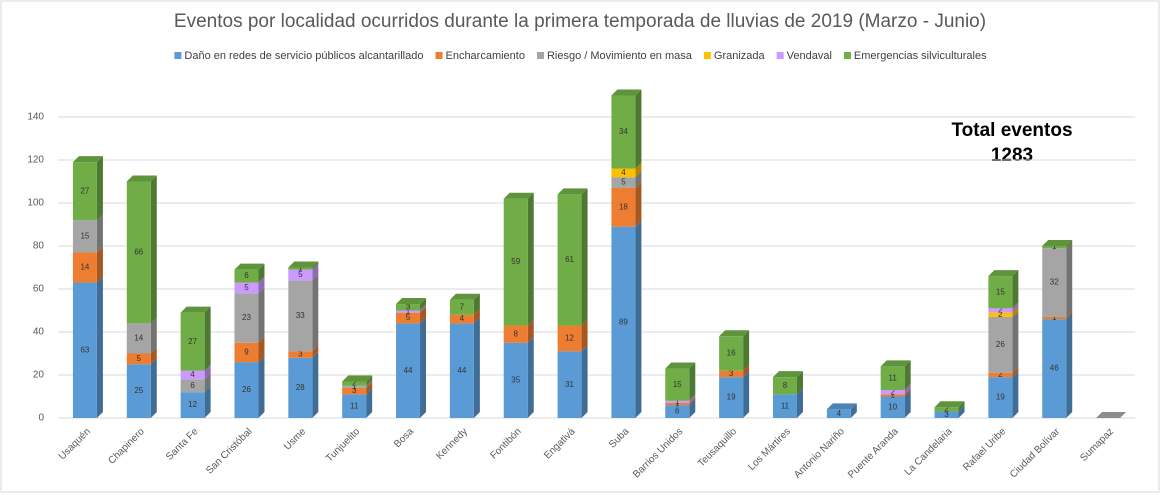 The height and width of the screenshot is (495, 1161). Describe the element at coordinates (84, 190) in the screenshot. I see `value-label: 27` at that location.